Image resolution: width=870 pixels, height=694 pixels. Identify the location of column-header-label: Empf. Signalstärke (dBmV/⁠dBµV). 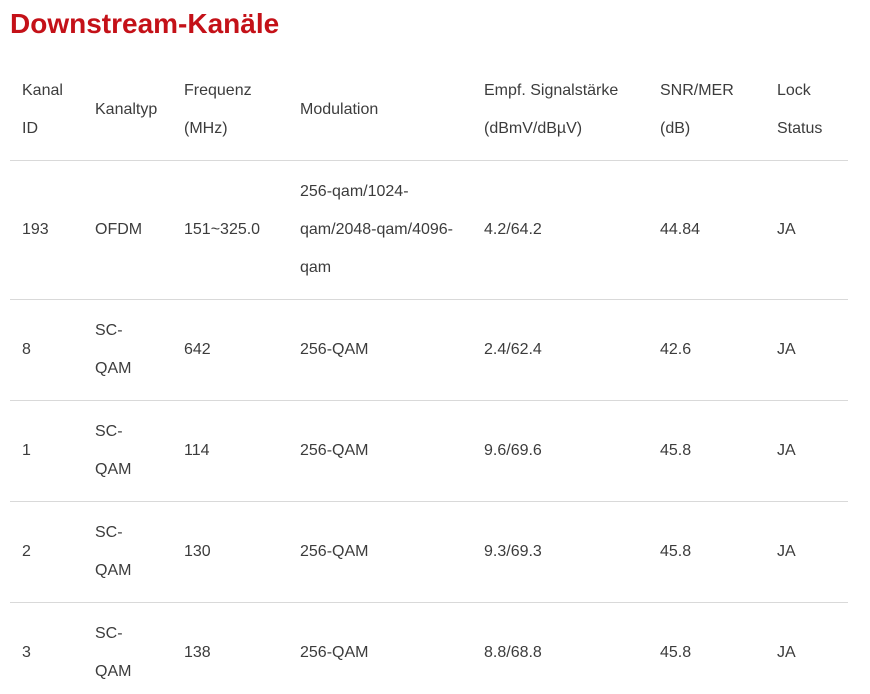
(551, 109).